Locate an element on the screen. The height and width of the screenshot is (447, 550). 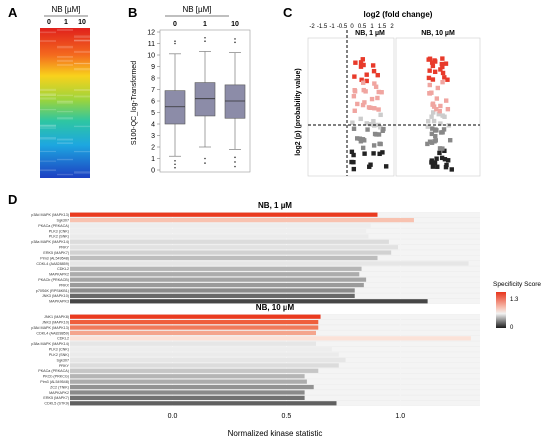
heatmap-gradient is located at coordinates (65, 103).